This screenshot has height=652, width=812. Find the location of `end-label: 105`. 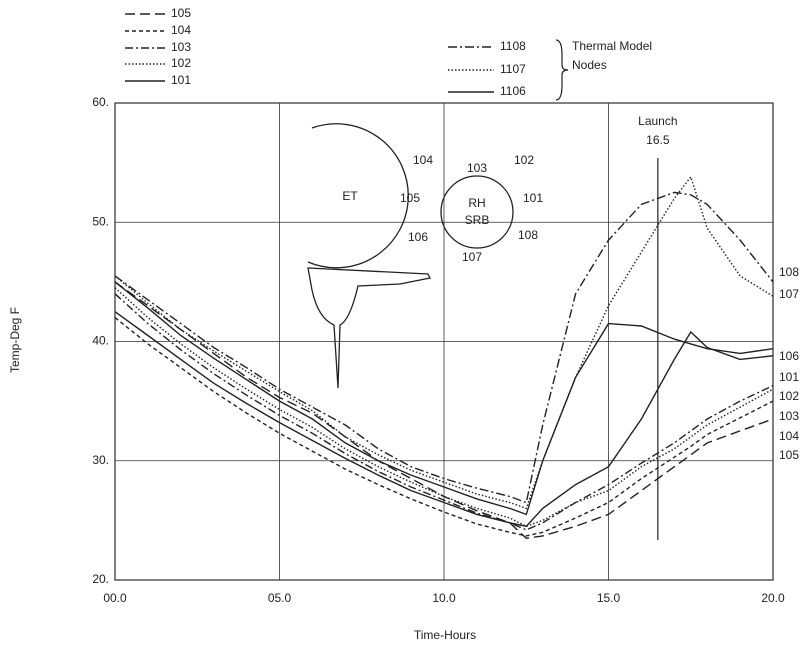

end-label: 105 is located at coordinates (789, 455).